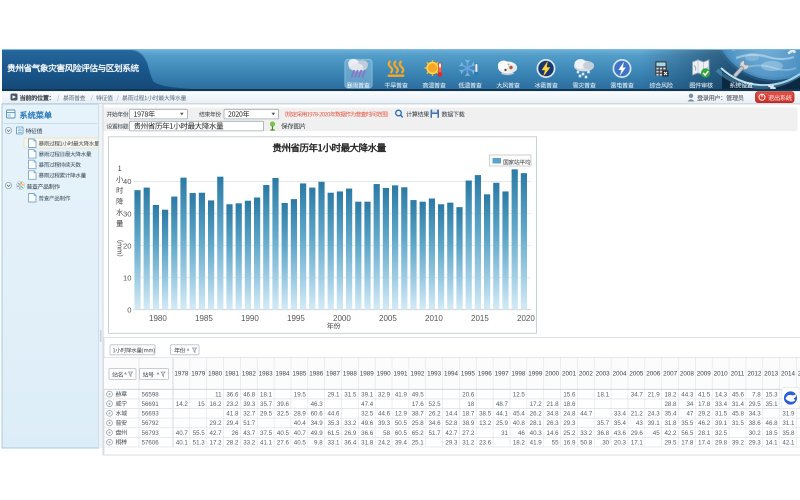 The image size is (800, 500). What do you see at coordinates (502, 414) in the screenshot?
I see `svg-text: 44.1` at bounding box center [502, 414].